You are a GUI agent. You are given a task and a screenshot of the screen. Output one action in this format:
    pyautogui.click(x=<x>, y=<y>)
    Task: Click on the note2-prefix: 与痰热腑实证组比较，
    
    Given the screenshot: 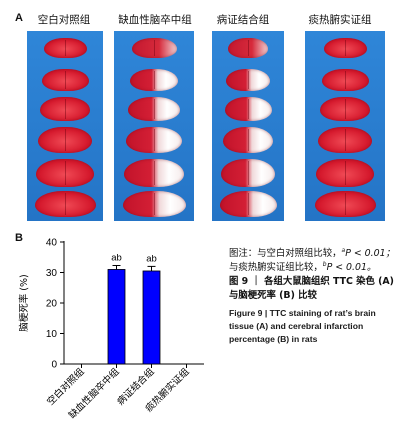 What is the action you would take?
    pyautogui.click(x=276, y=267)
    